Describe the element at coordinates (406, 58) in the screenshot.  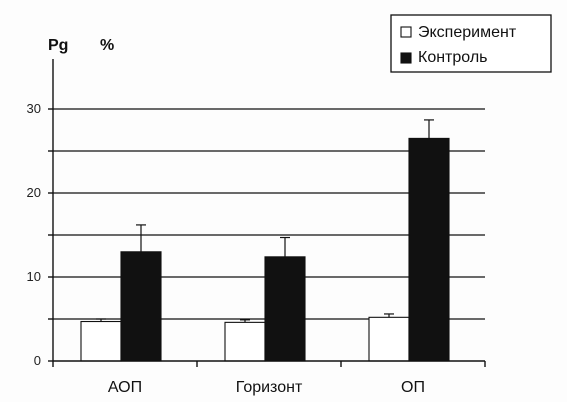
I see `legend-swatch-control` at that location.